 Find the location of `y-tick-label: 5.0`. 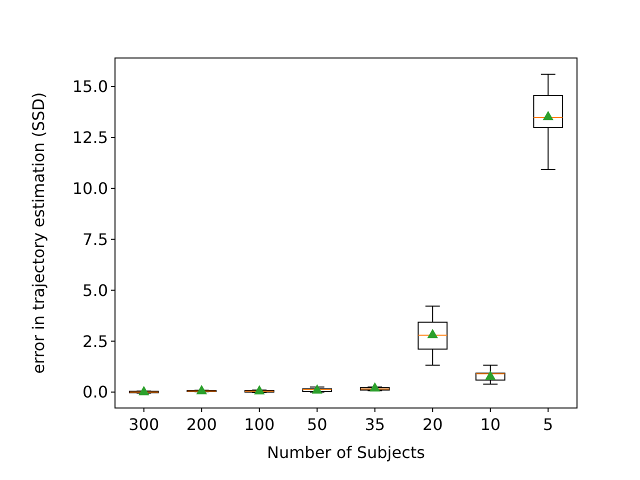

y-tick-label: 5.0 is located at coordinates (95, 290).